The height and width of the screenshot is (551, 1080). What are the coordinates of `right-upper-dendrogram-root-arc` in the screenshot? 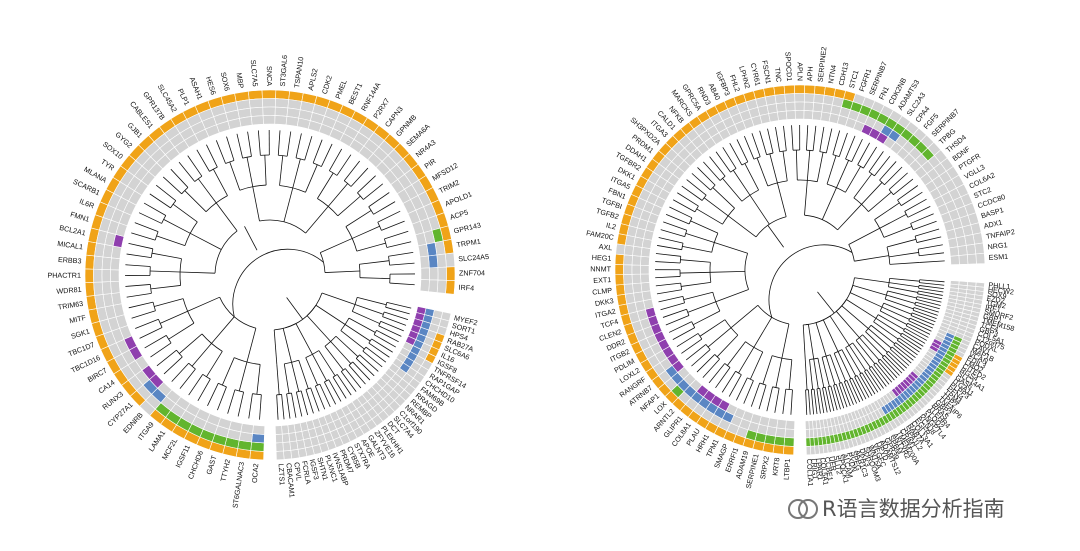 It's located at (810, 281).